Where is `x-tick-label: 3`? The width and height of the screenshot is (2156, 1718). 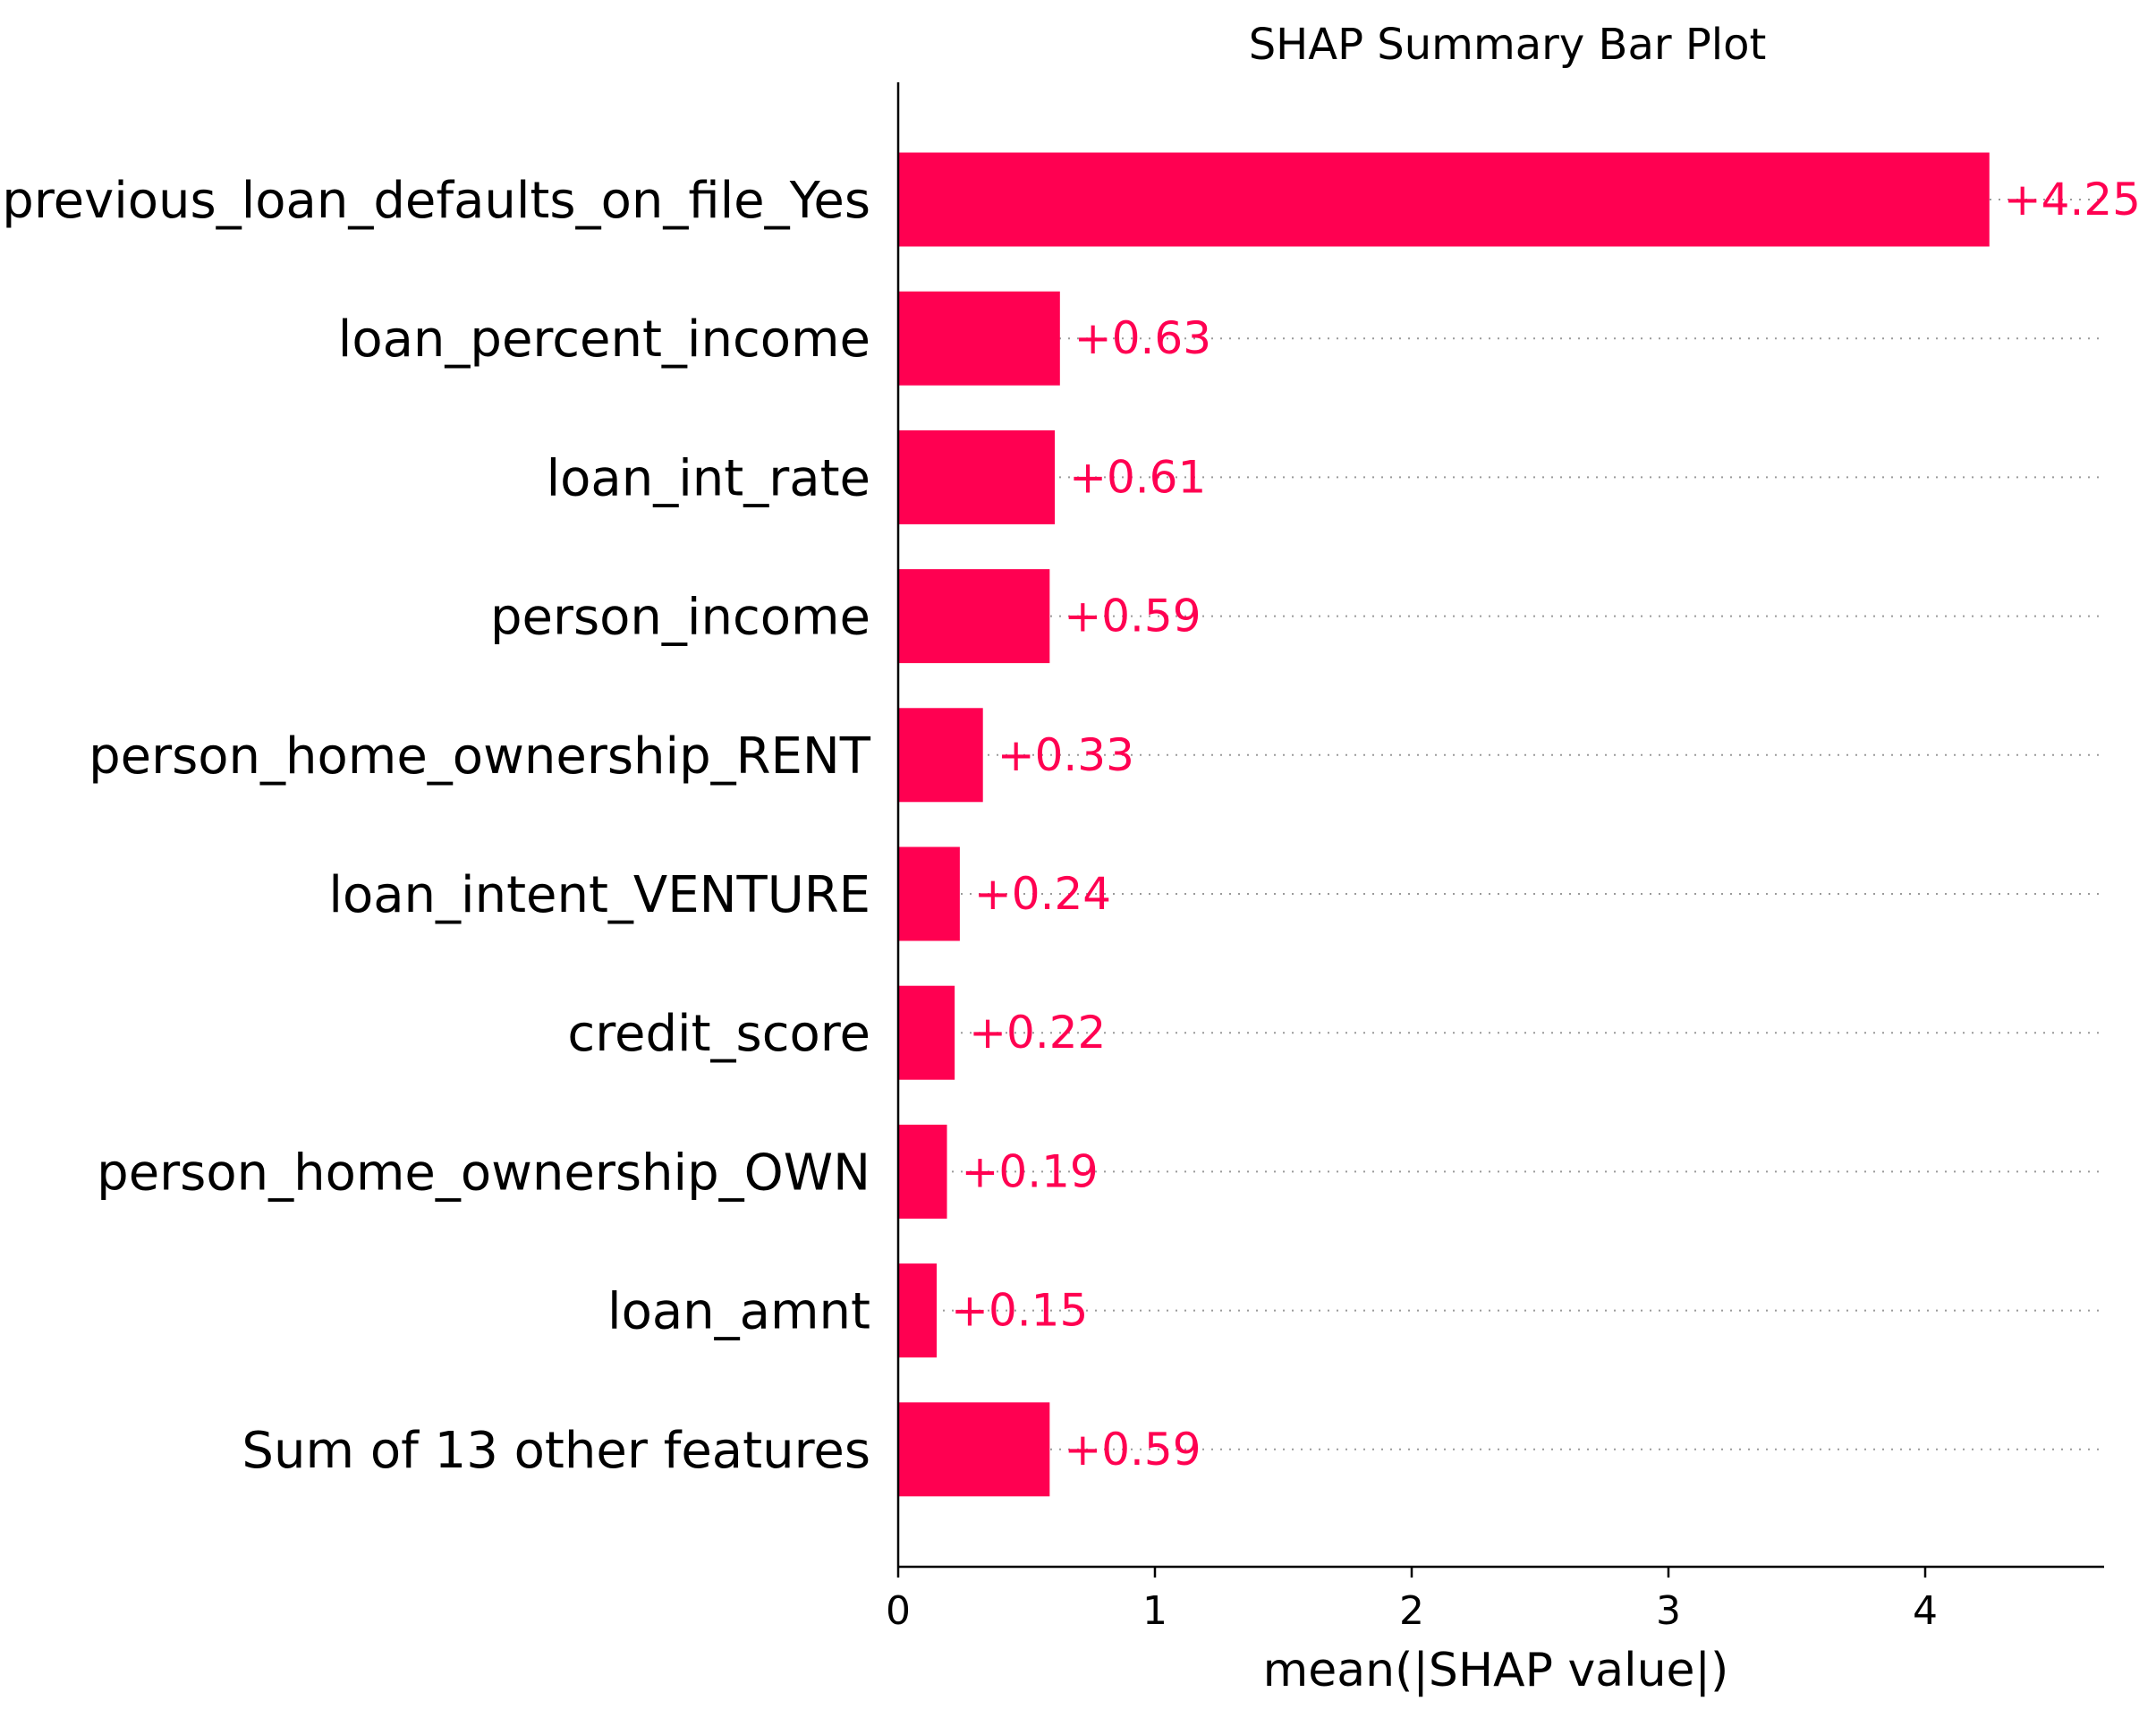 x-tick-label: 3 is located at coordinates (1668, 1611).